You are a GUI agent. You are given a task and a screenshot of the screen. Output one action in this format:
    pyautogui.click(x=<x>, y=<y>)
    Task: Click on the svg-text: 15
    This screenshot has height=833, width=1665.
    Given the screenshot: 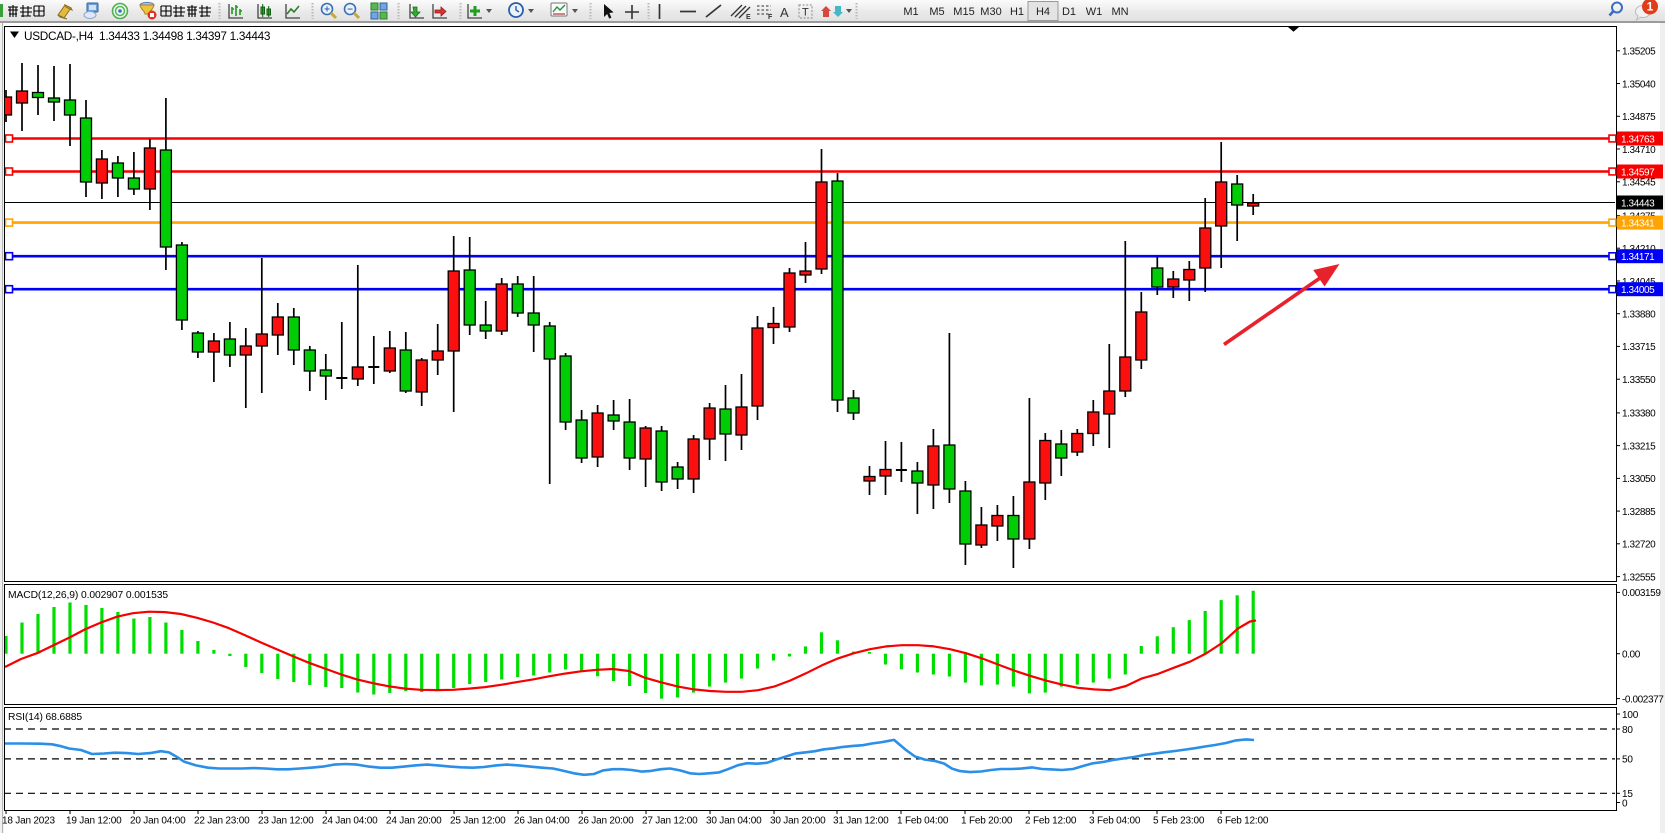 What is the action you would take?
    pyautogui.click(x=1627, y=794)
    